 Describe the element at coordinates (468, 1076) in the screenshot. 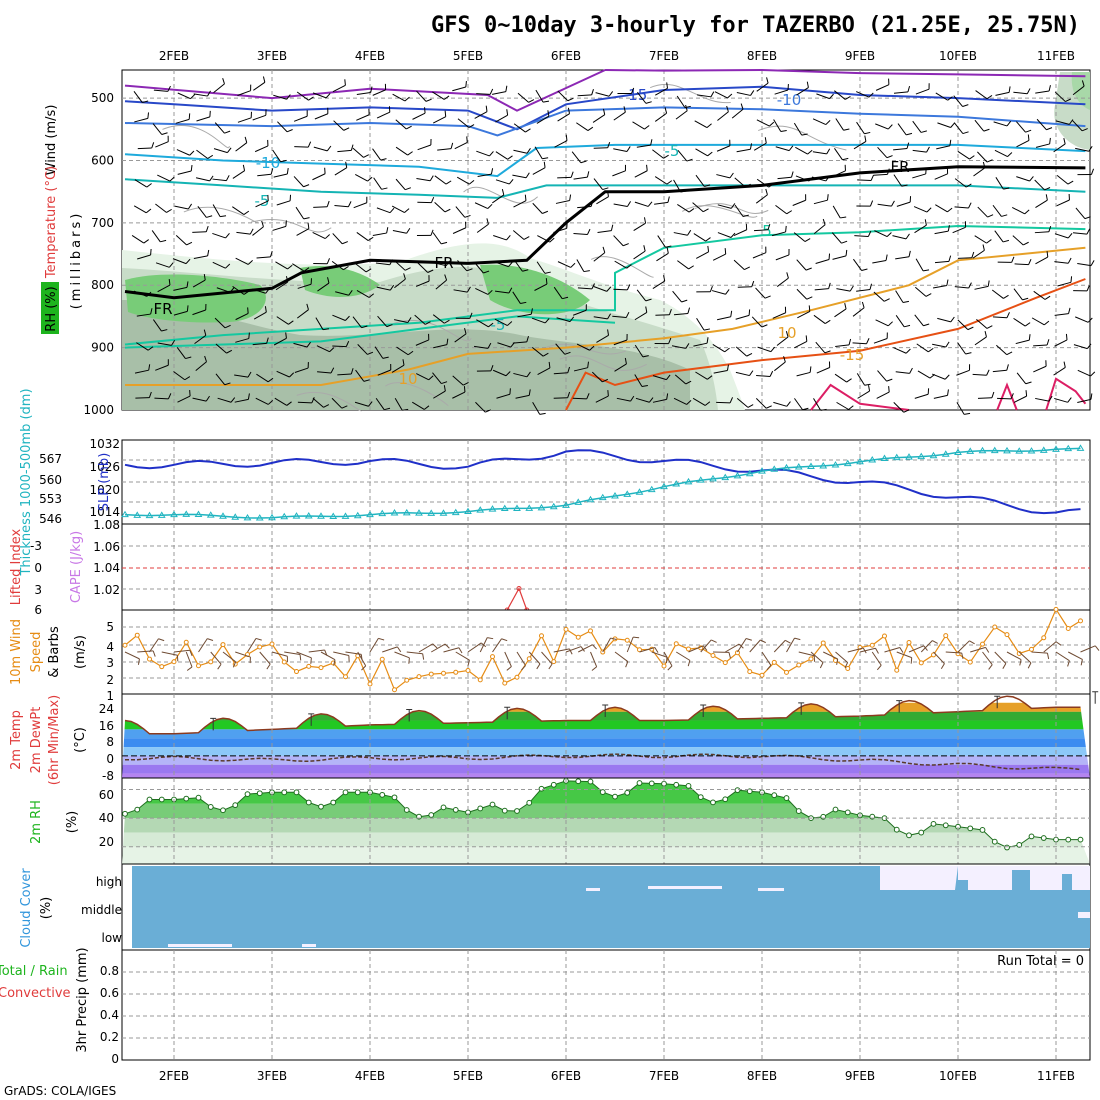

I see `date-label-bottom: 5FEB` at that location.